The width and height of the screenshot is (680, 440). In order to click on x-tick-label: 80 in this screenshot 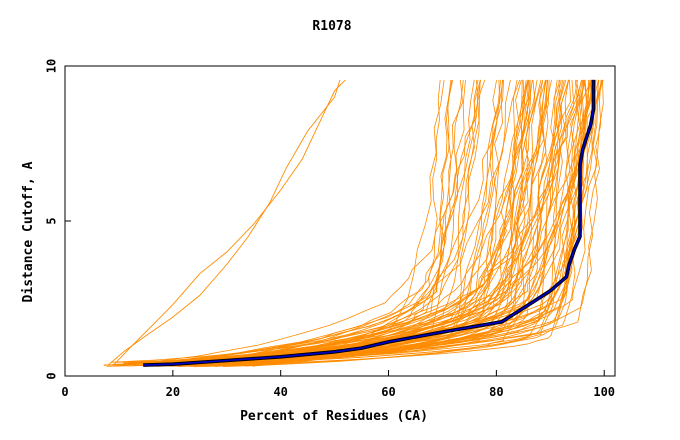, I will do `click(496, 392)`.